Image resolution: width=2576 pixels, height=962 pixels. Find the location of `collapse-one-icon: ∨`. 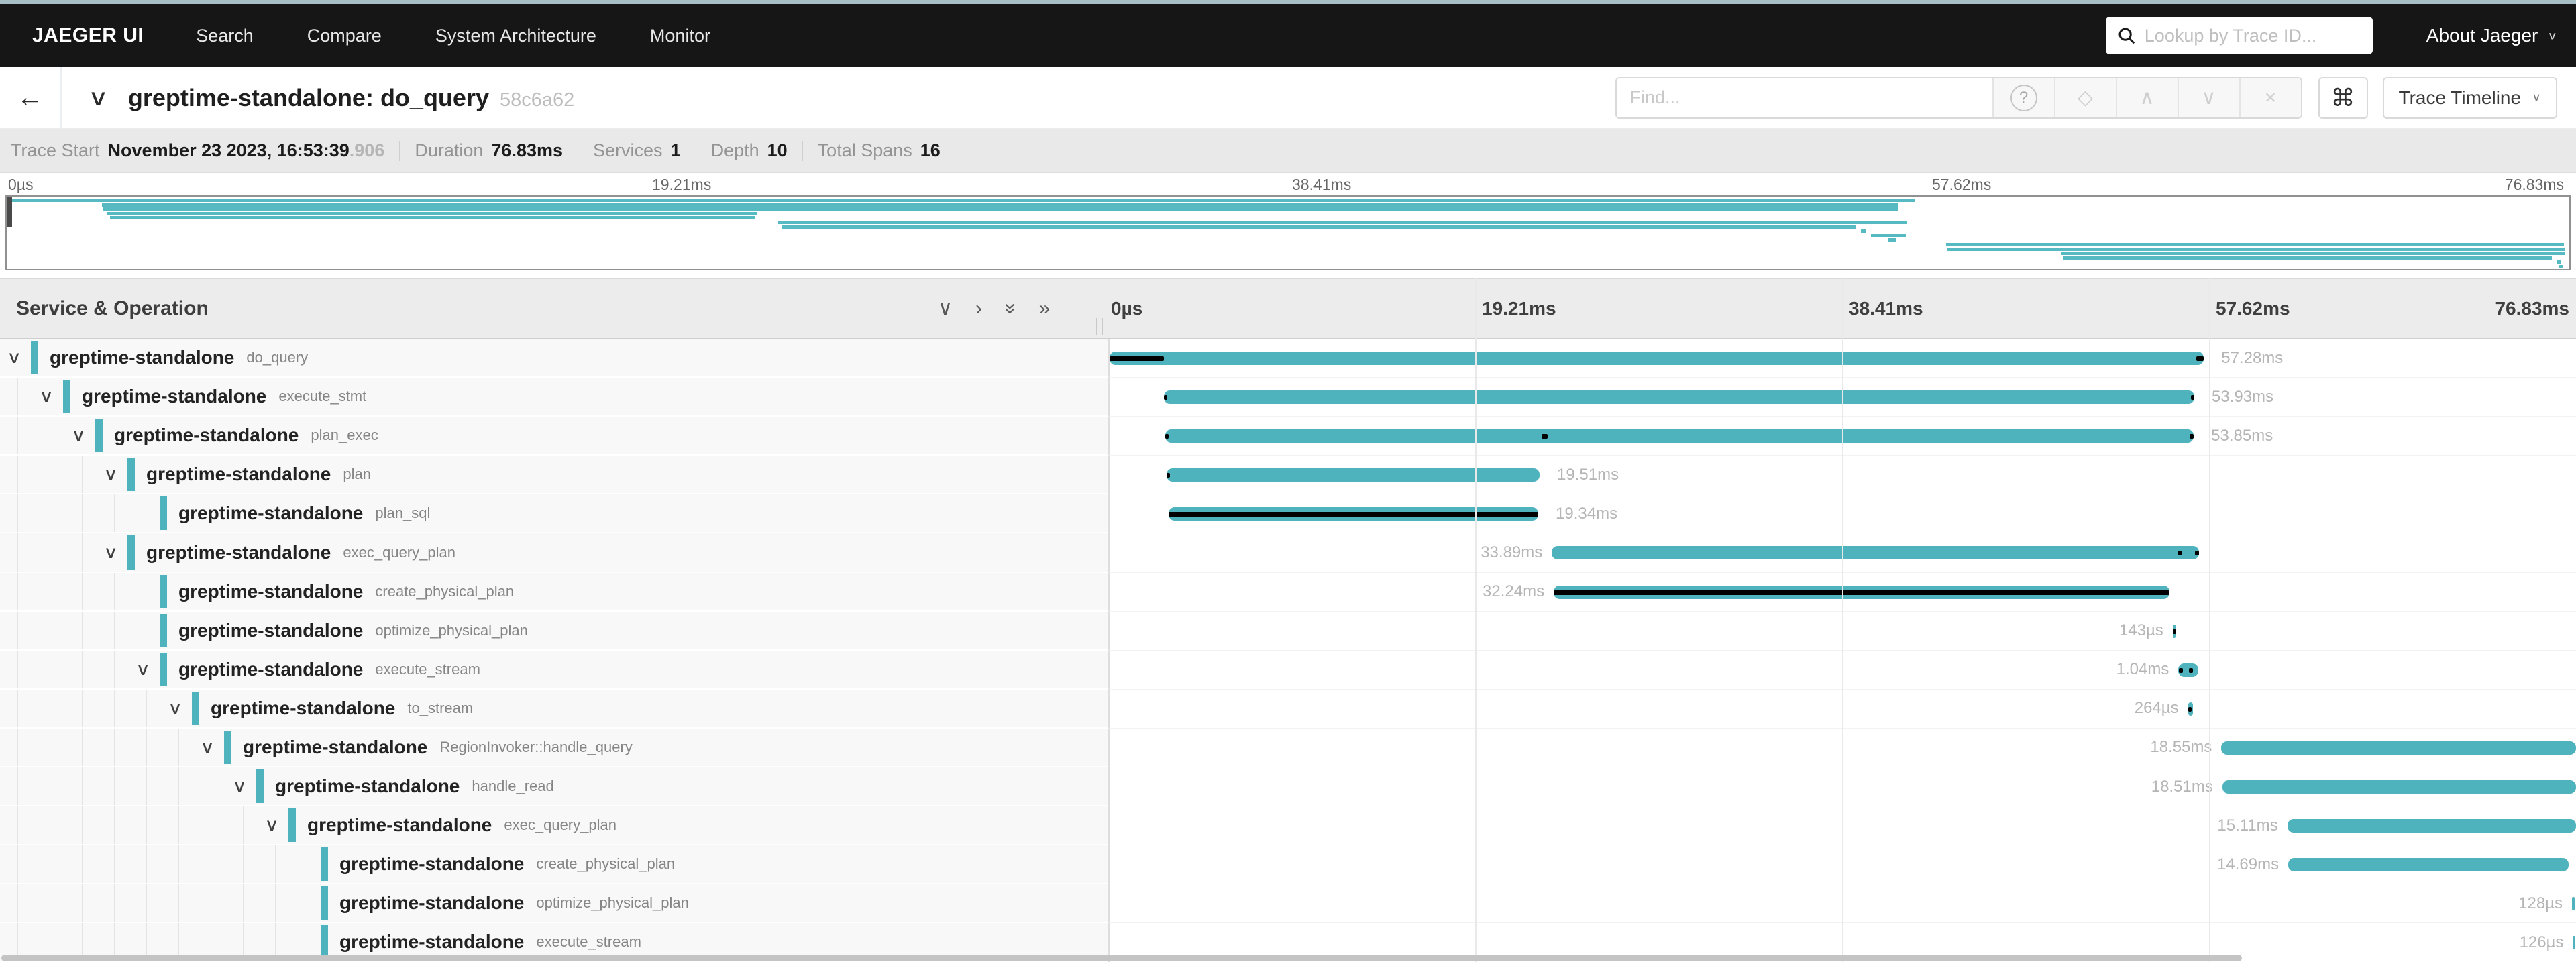

collapse-one-icon: ∨ is located at coordinates (945, 308).